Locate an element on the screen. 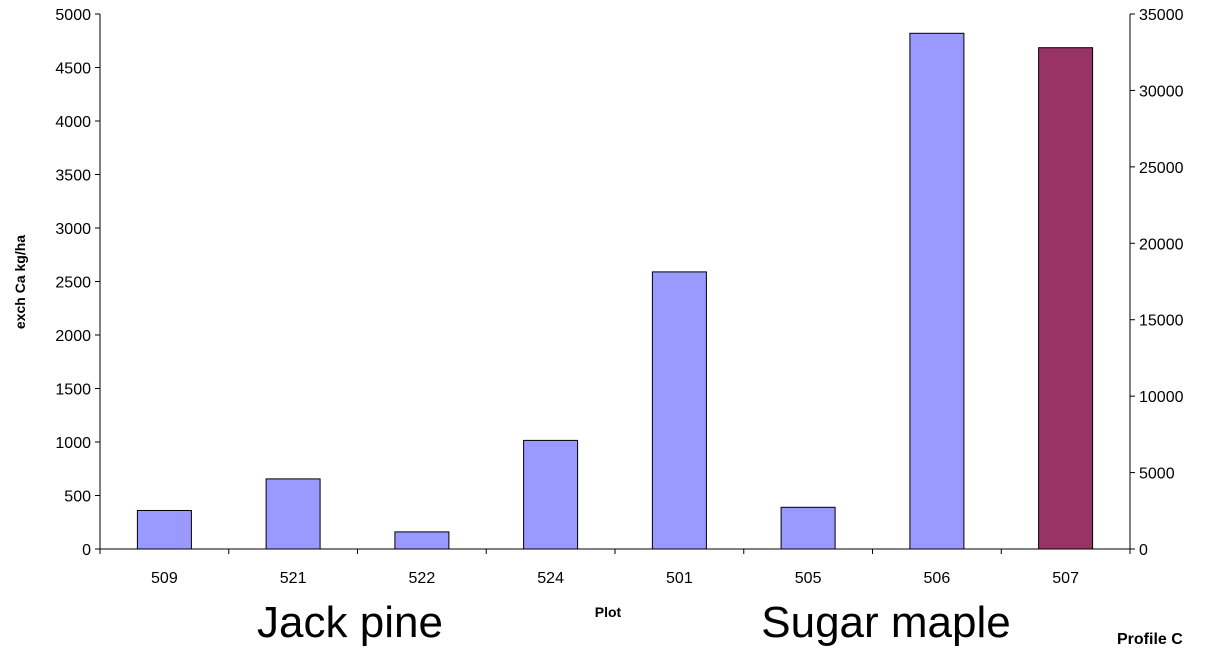 Image resolution: width=1205 pixels, height=651 pixels. y-tick-label: 5000 is located at coordinates (73, 15).